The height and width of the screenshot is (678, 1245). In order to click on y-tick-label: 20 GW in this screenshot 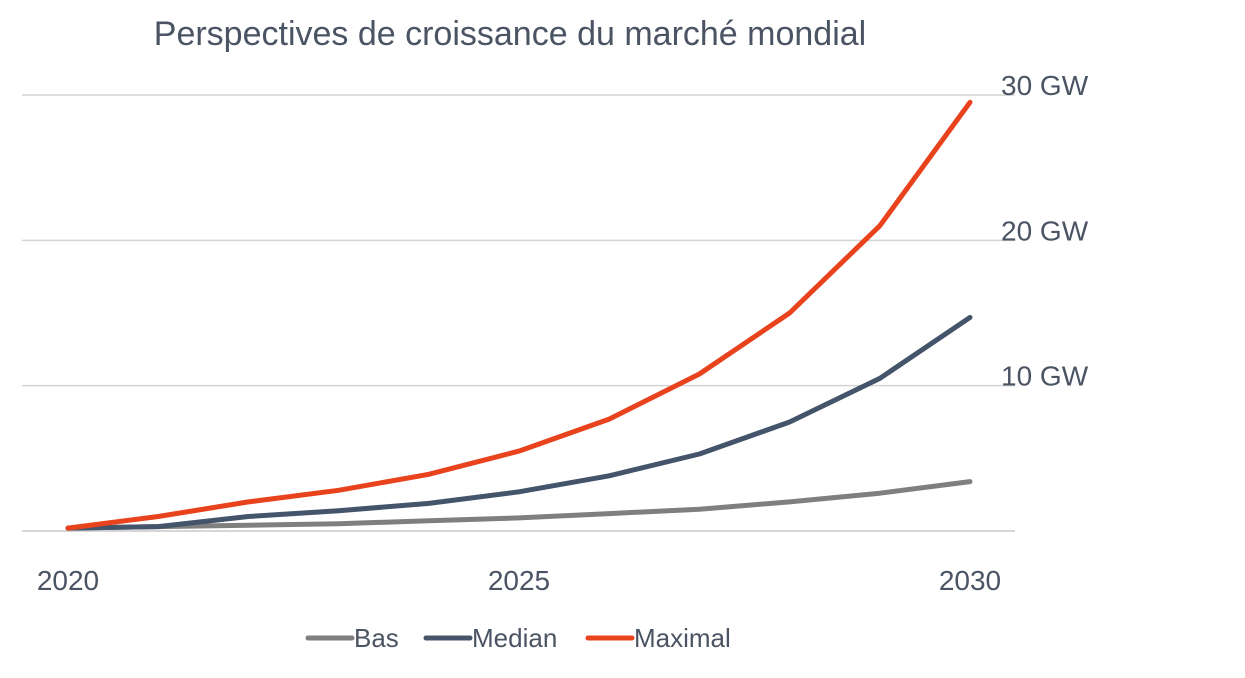, I will do `click(1045, 230)`.